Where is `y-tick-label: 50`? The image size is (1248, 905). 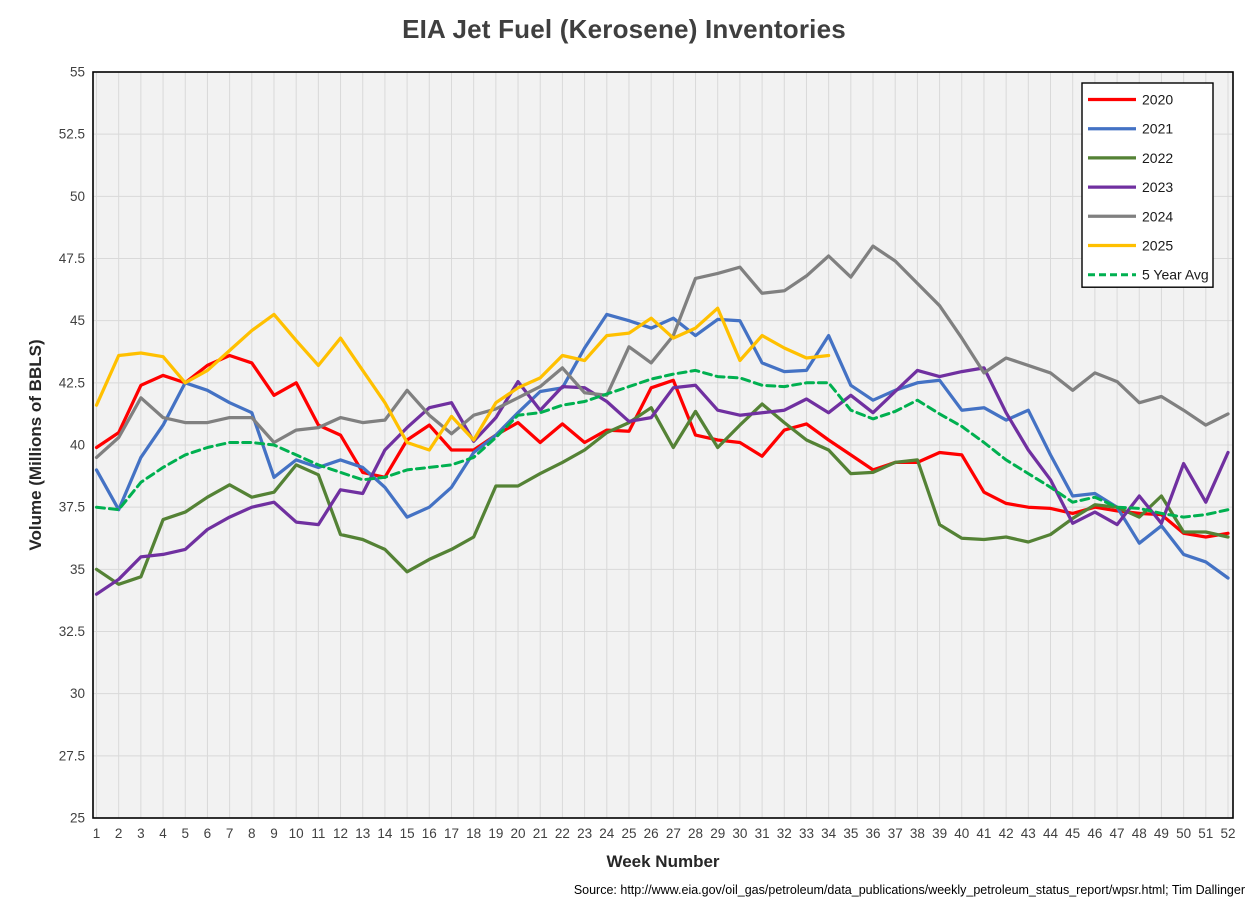 y-tick-label: 50 is located at coordinates (77, 196).